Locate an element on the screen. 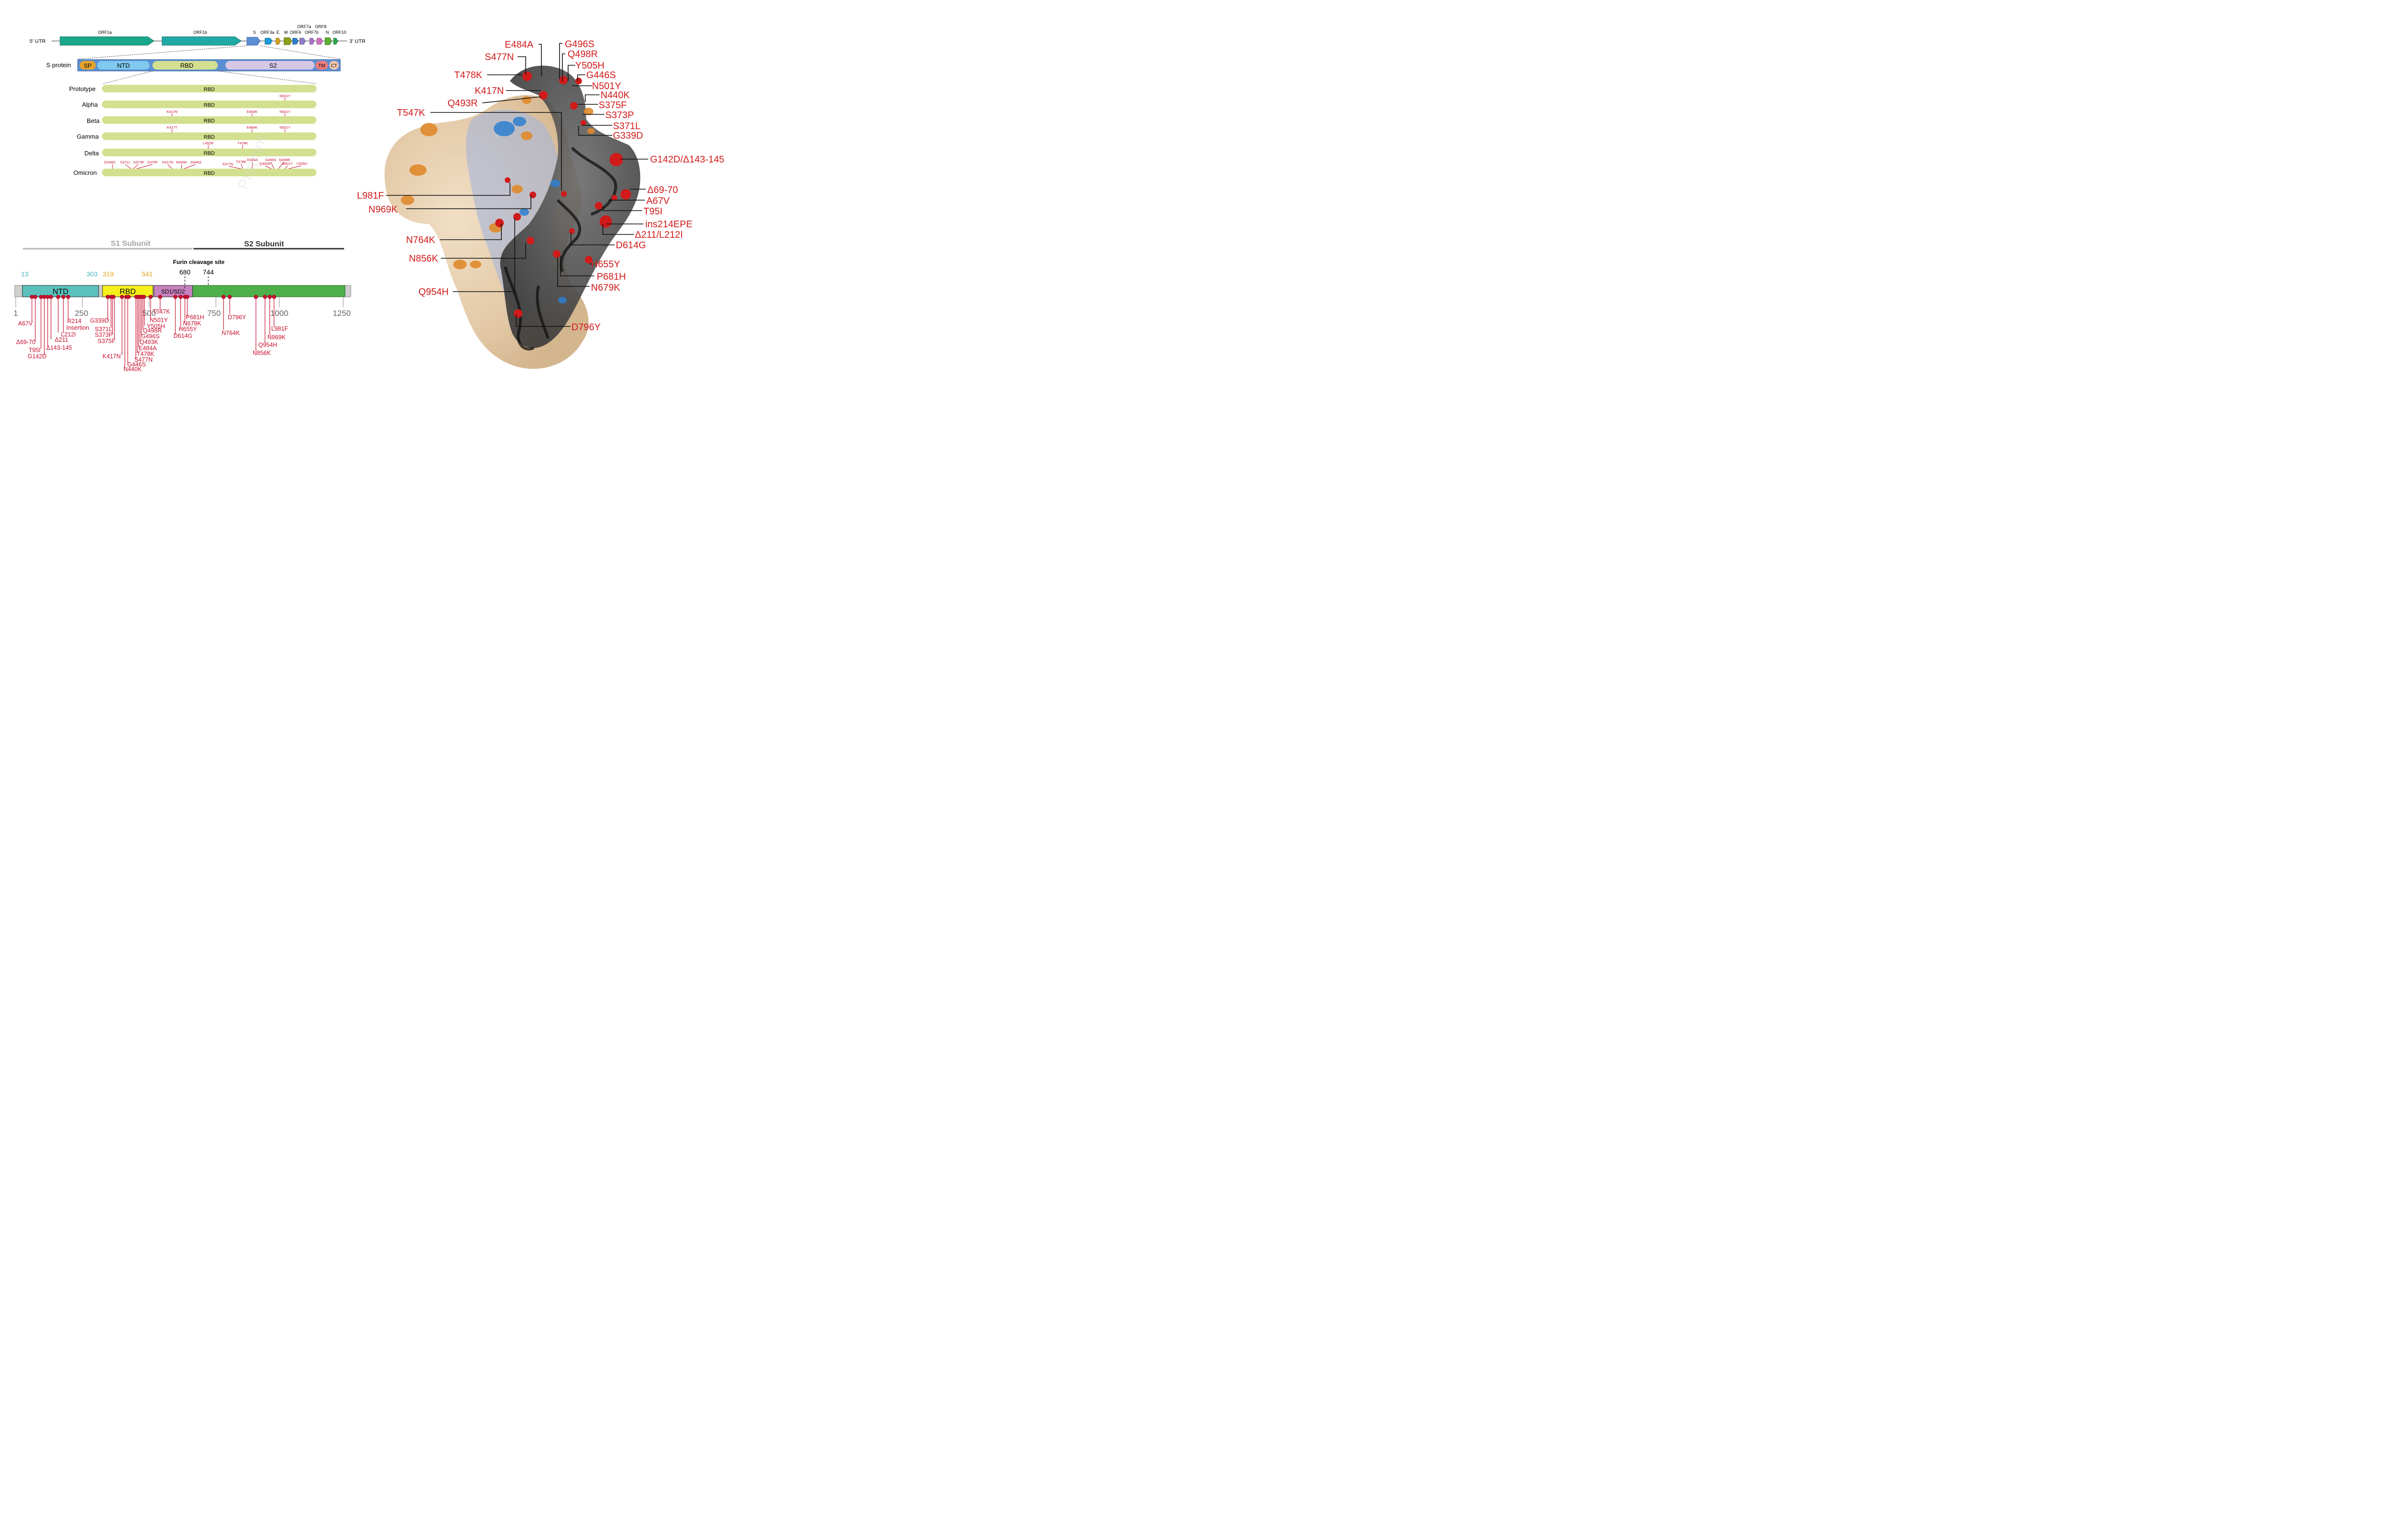 The width and height of the screenshot is (2383, 1540). structure-label: D614G is located at coordinates (631, 245).